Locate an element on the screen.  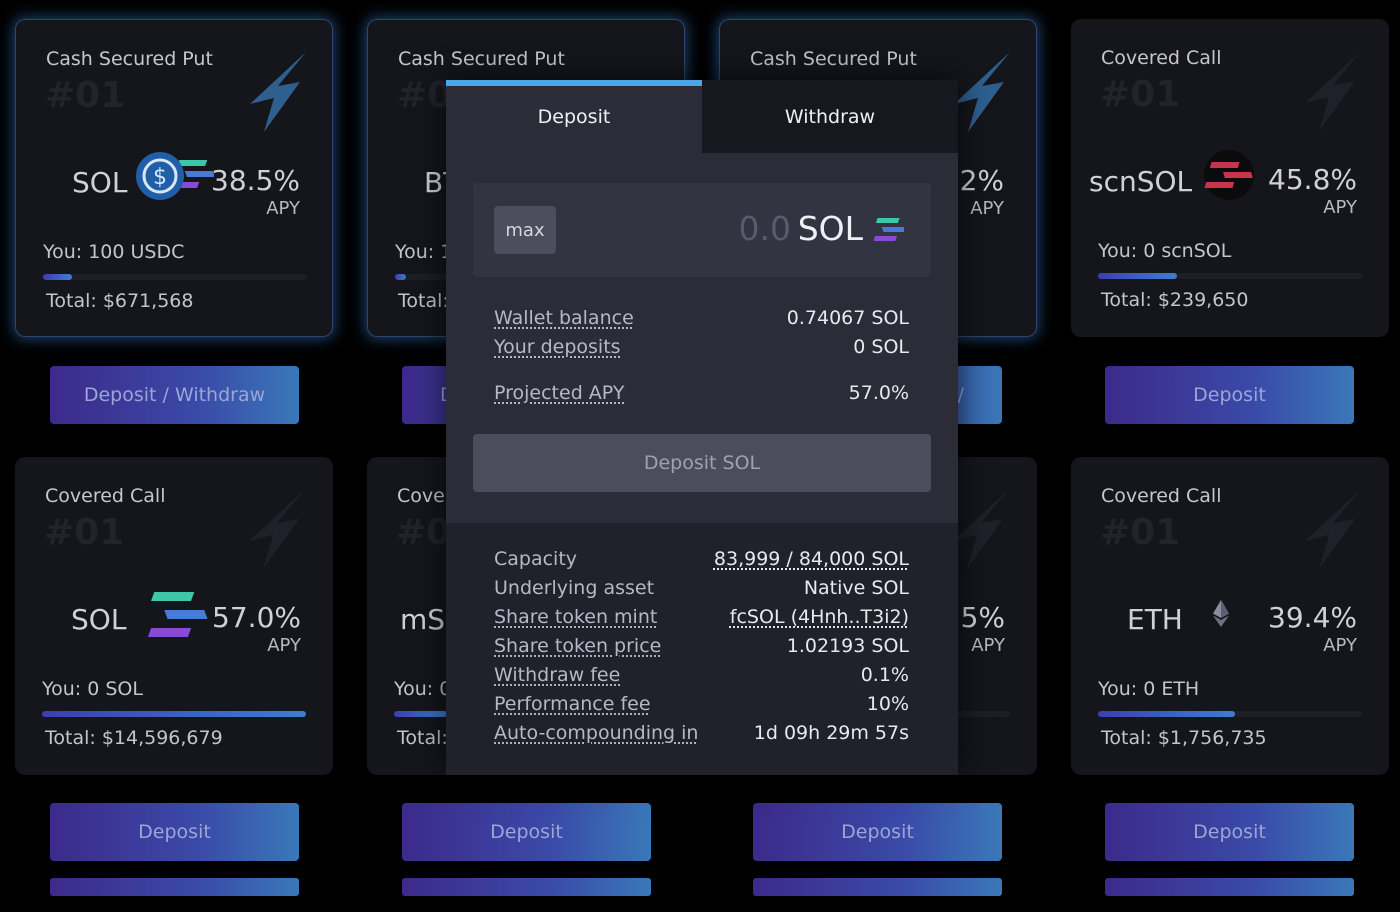
deposit-sol-button: Deposit SOL is located at coordinates (702, 463).